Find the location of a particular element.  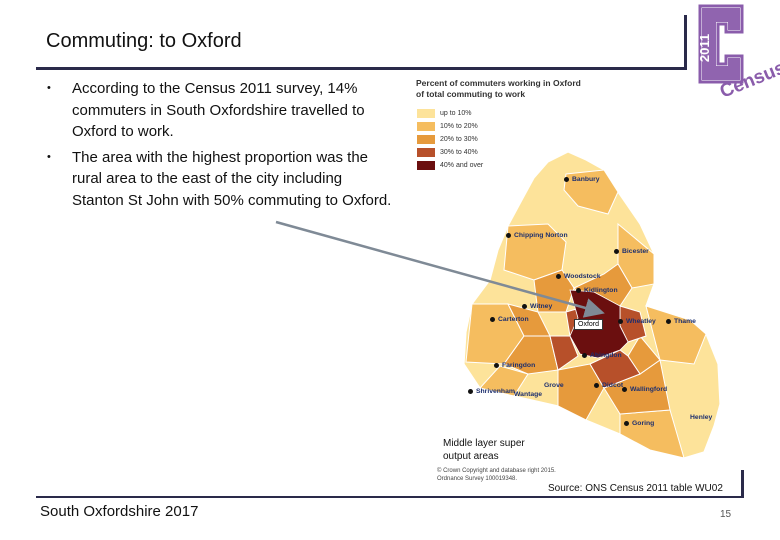

footer-label: South Oxfordshire 2017 is located at coordinates (119, 511).